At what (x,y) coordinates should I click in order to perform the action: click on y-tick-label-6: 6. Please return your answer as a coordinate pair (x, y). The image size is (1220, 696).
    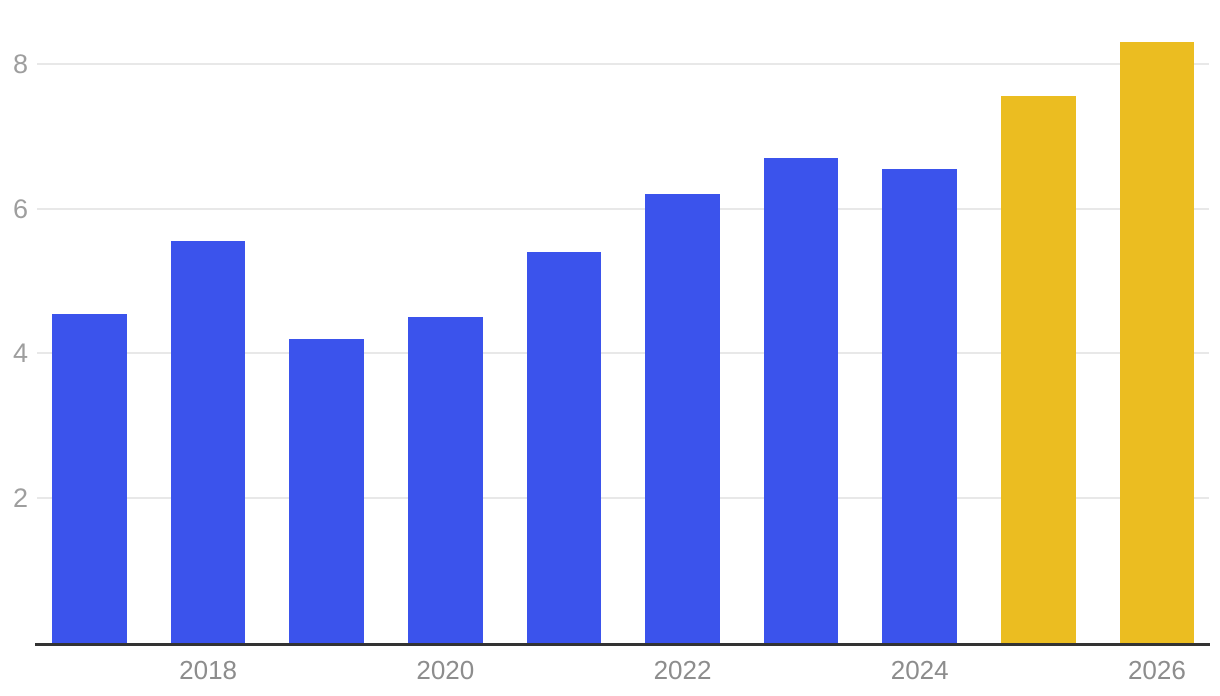
    Looking at the image, I should click on (20, 208).